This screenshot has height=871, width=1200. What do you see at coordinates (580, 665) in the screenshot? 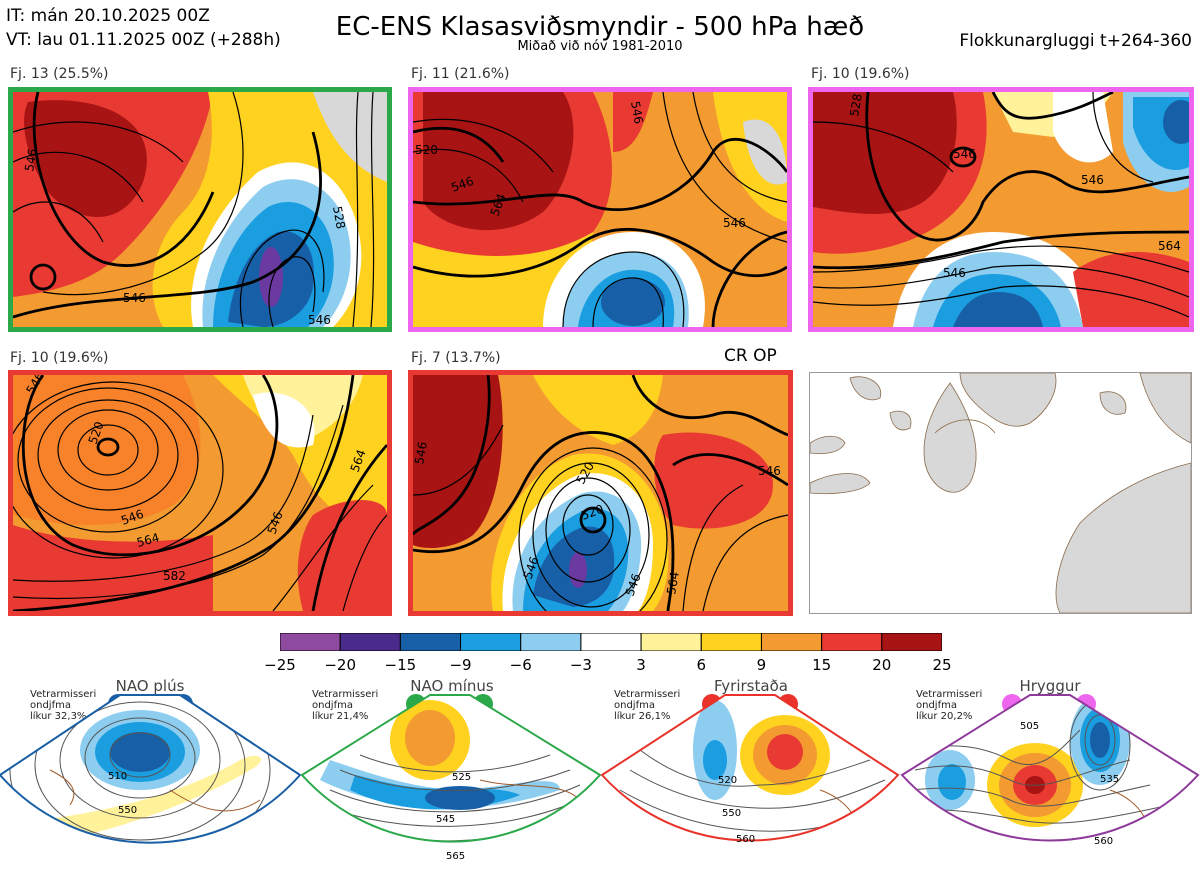
I see `colorbar-tick-label: −3` at bounding box center [580, 665].